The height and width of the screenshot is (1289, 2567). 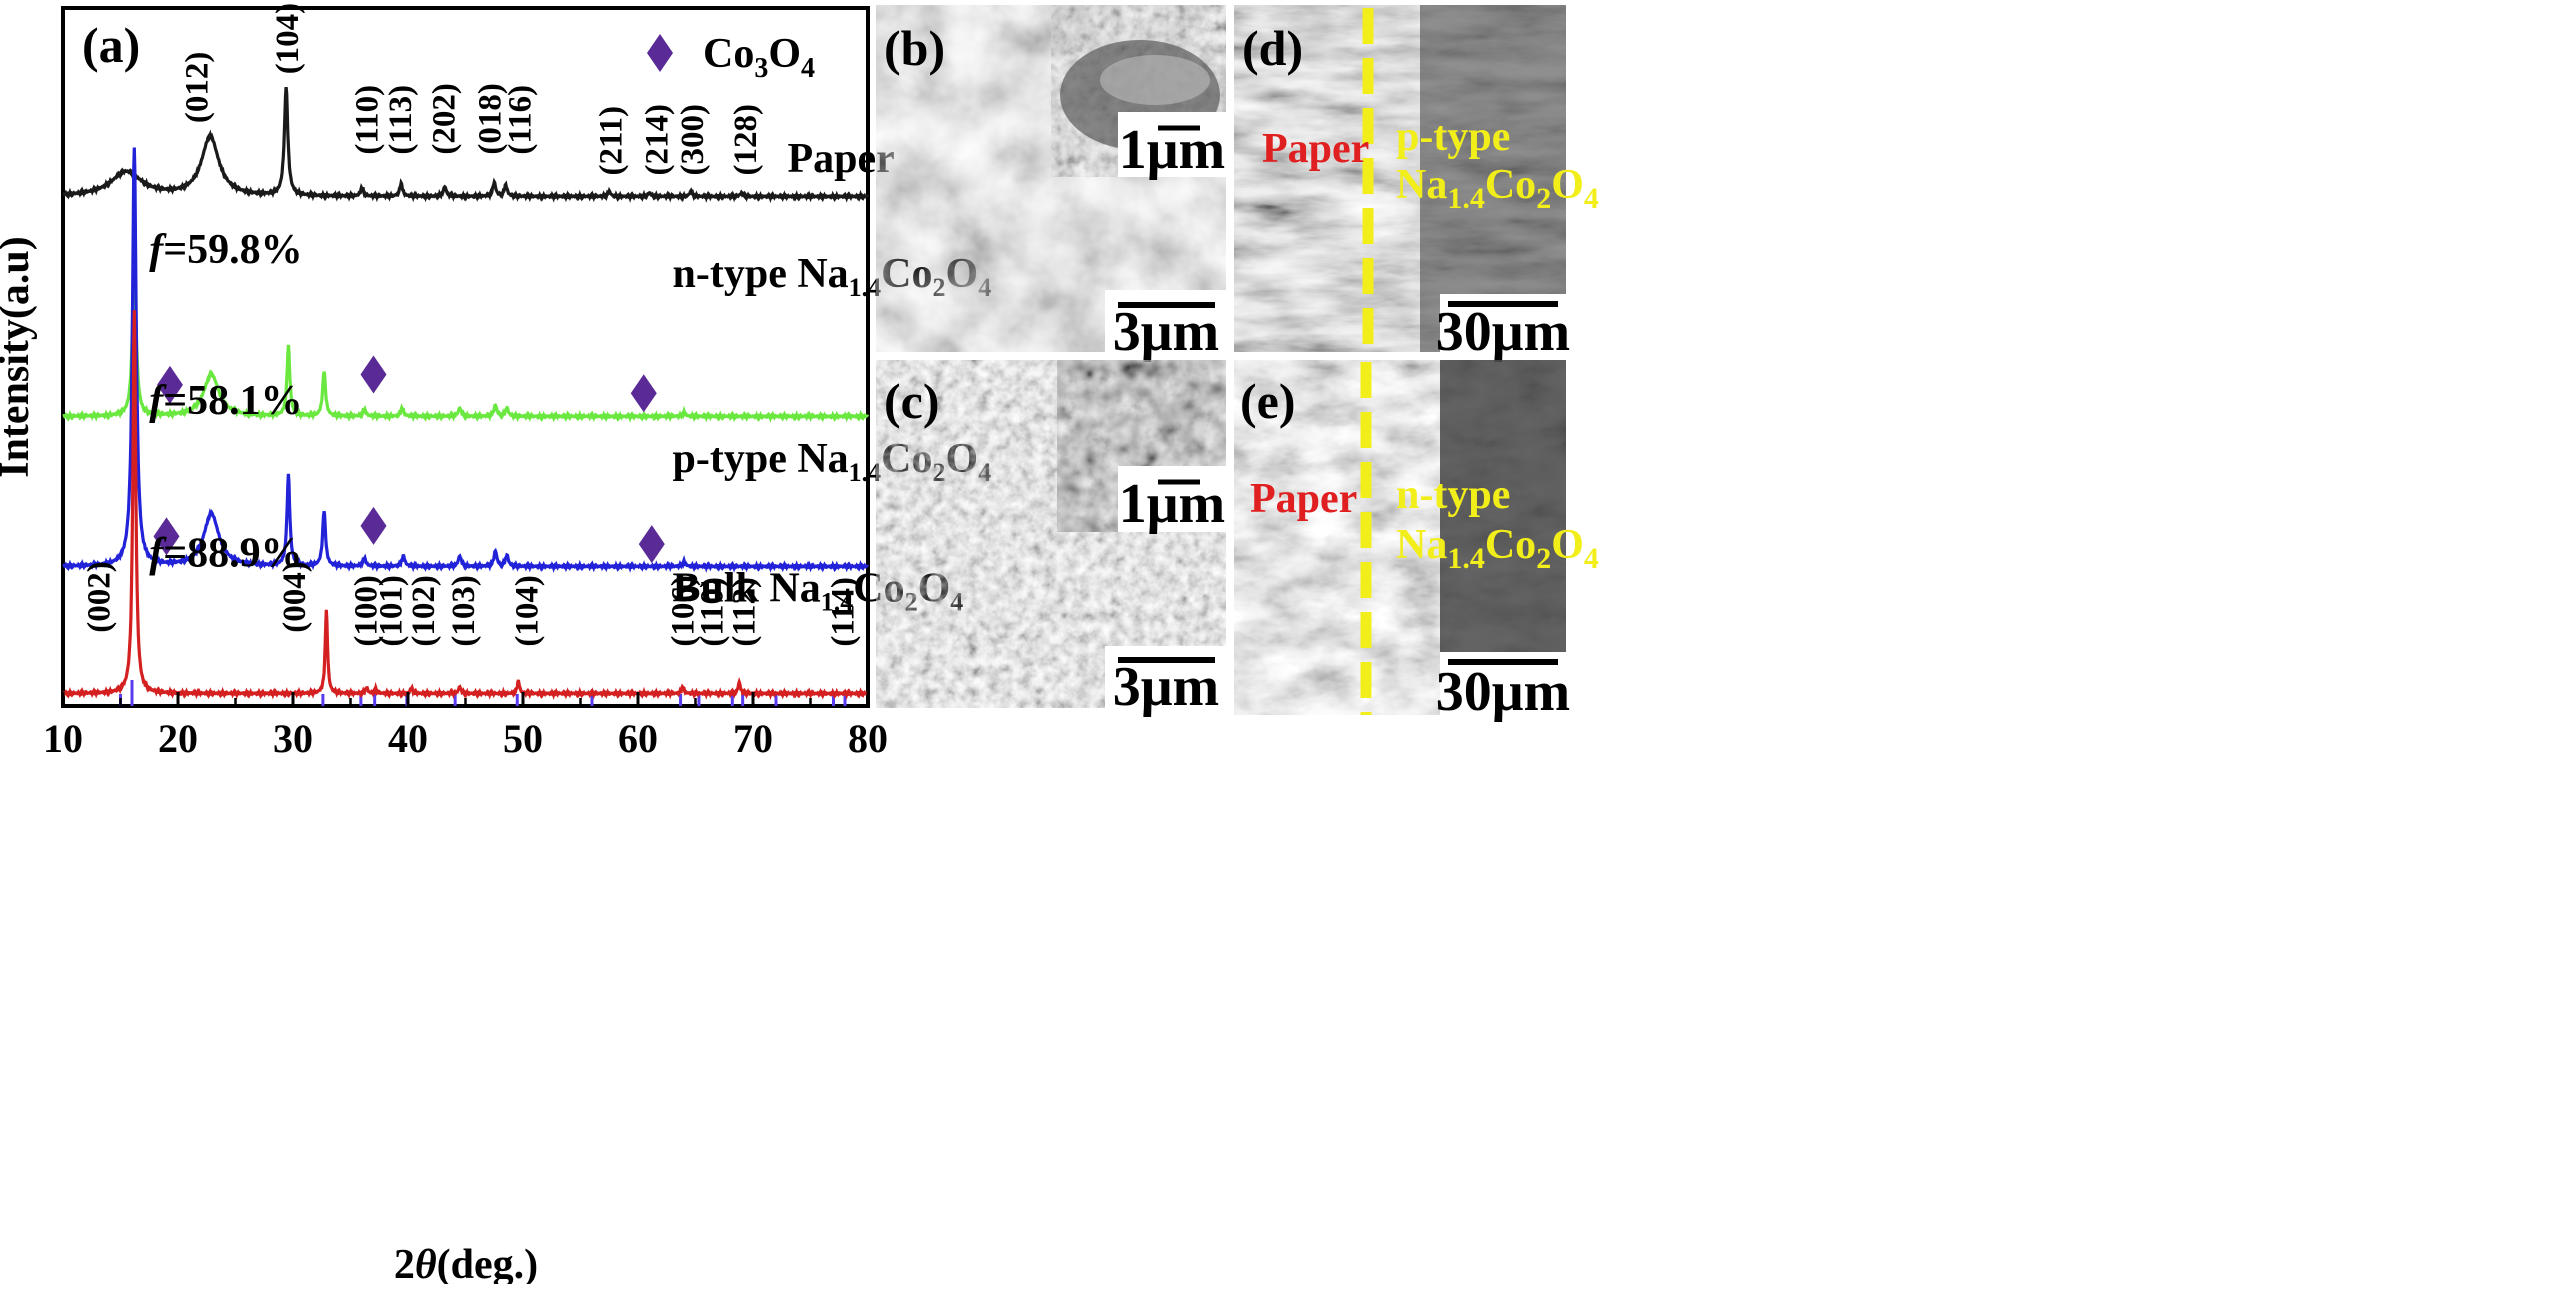 I want to click on x-tick-label-50: 50, so click(x=523, y=738).